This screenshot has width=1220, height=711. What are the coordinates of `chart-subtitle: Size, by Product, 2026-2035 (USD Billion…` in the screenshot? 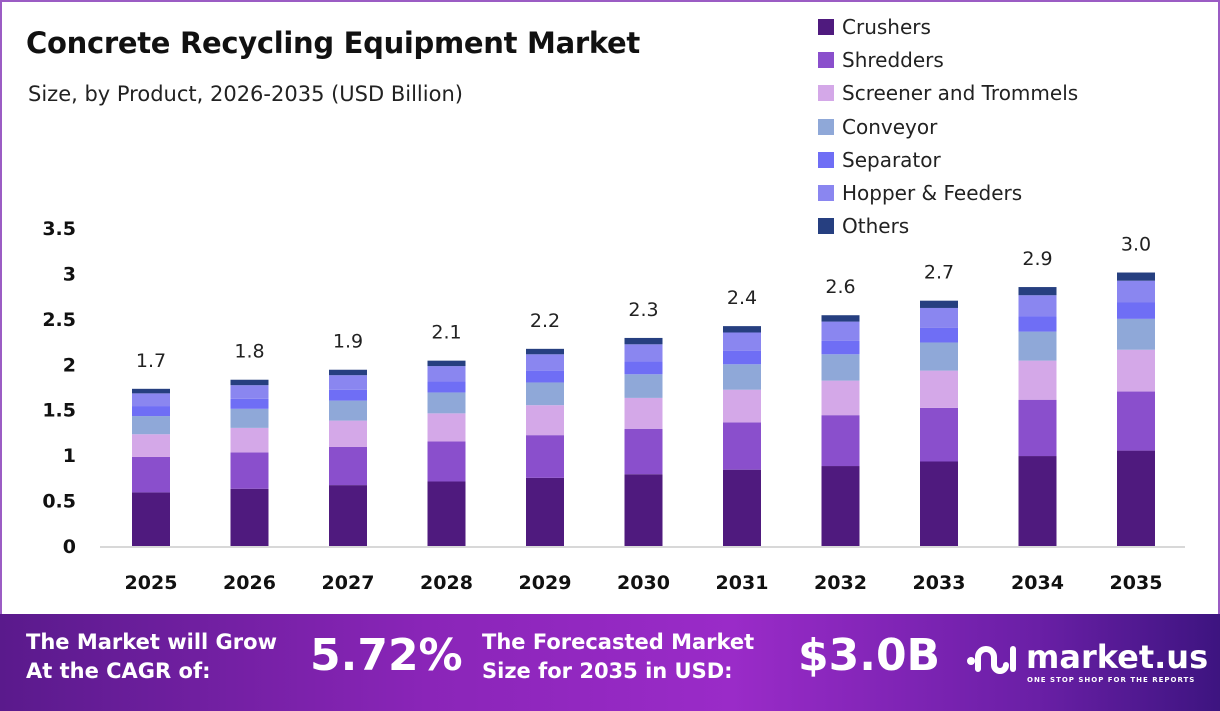 It's located at (245, 94).